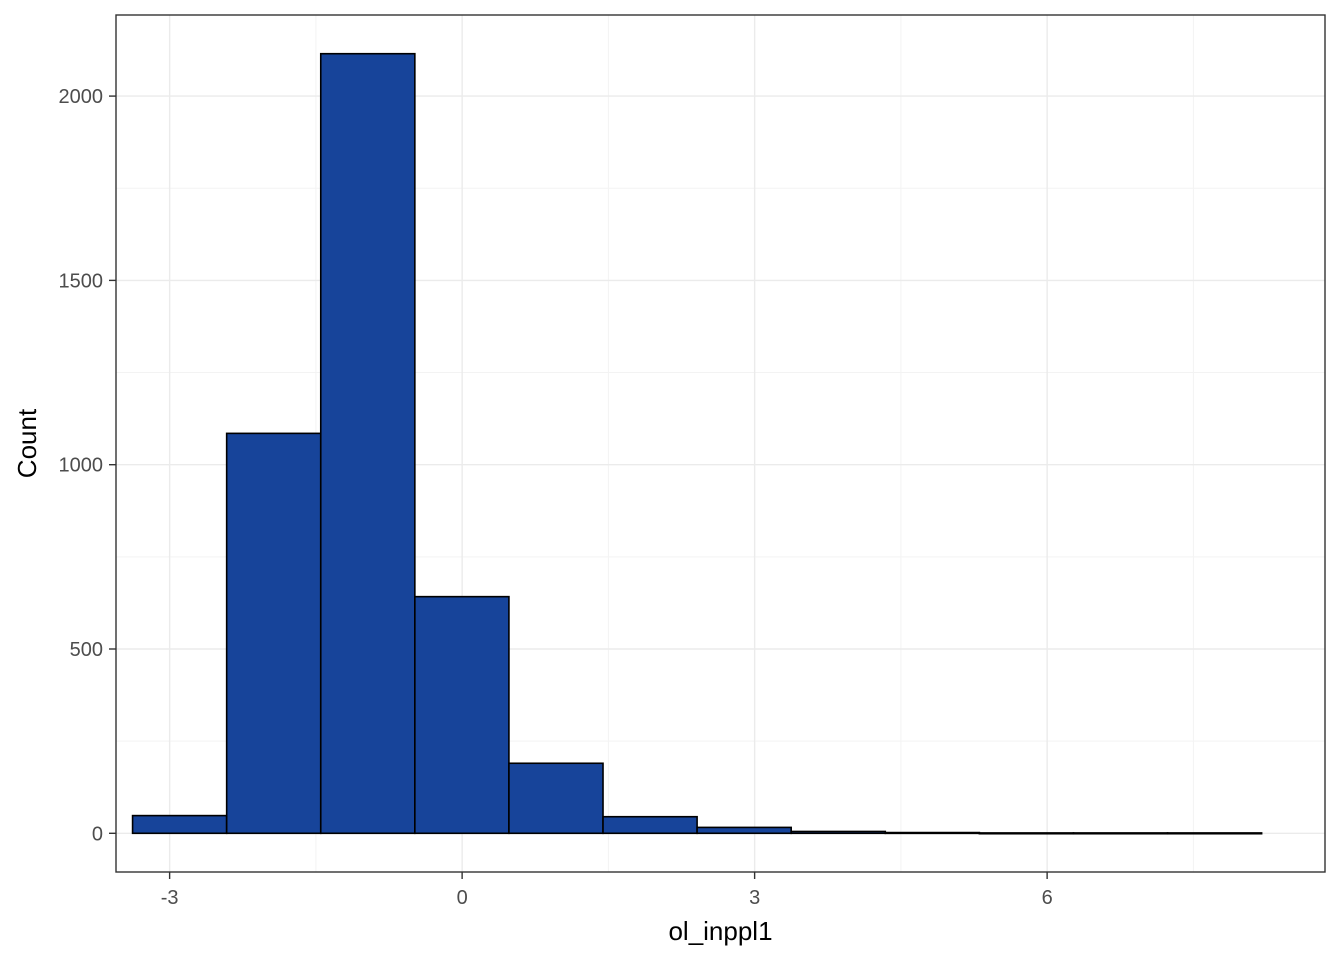 The height and width of the screenshot is (960, 1344). I want to click on y-tick-label: 1000, so click(81, 466).